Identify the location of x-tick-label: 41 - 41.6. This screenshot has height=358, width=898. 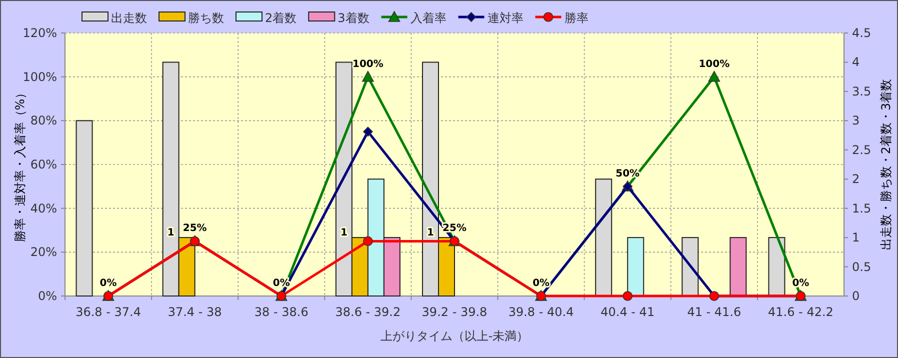
(714, 312).